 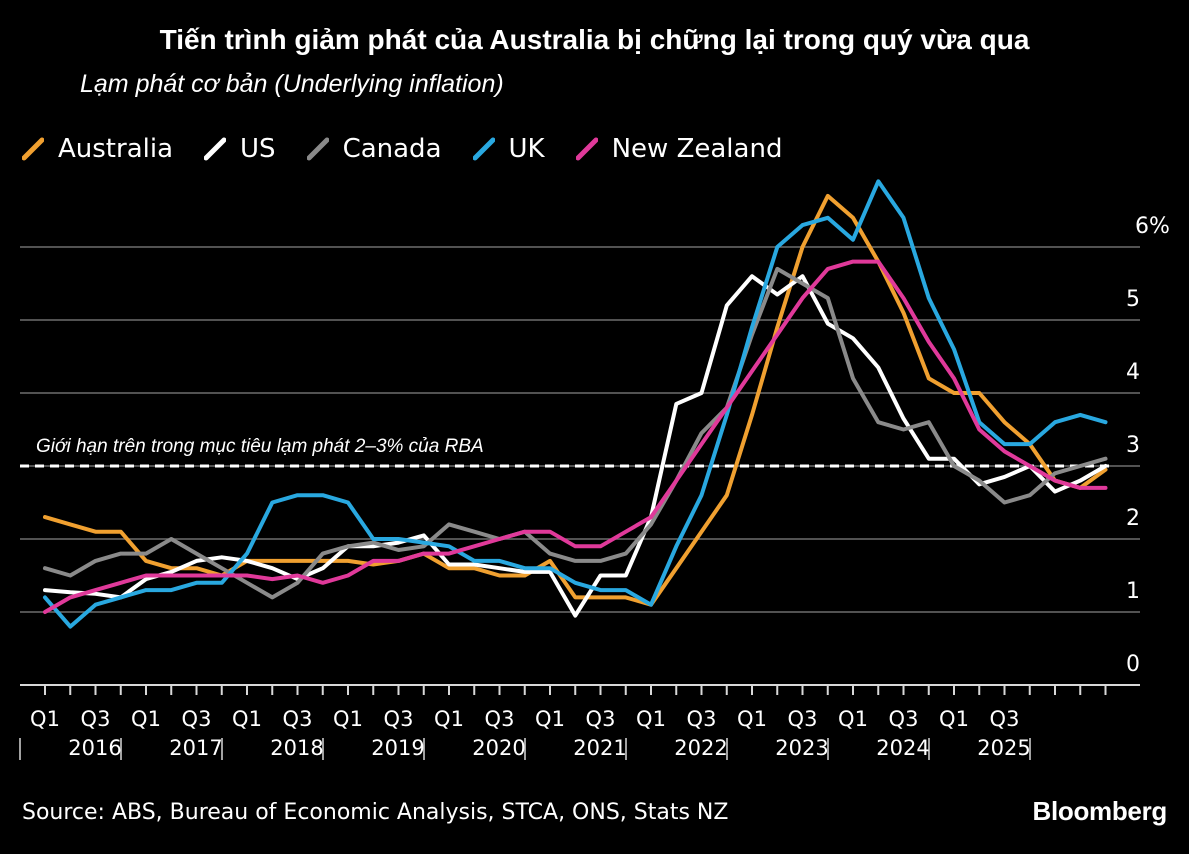 What do you see at coordinates (700, 748) in the screenshot?
I see `x-year-label: 2022` at bounding box center [700, 748].